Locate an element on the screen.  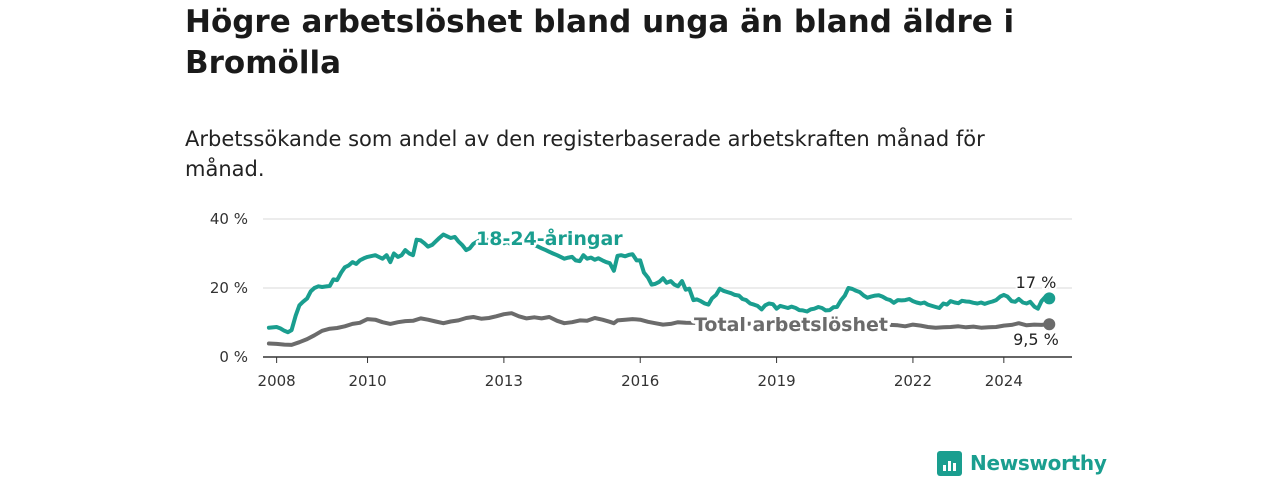
x-tick-label: 2016 is located at coordinates (640, 381).